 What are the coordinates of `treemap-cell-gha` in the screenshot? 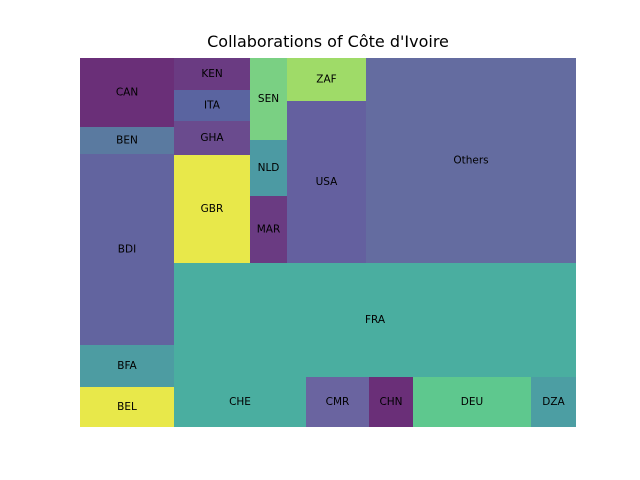 It's located at (212, 138).